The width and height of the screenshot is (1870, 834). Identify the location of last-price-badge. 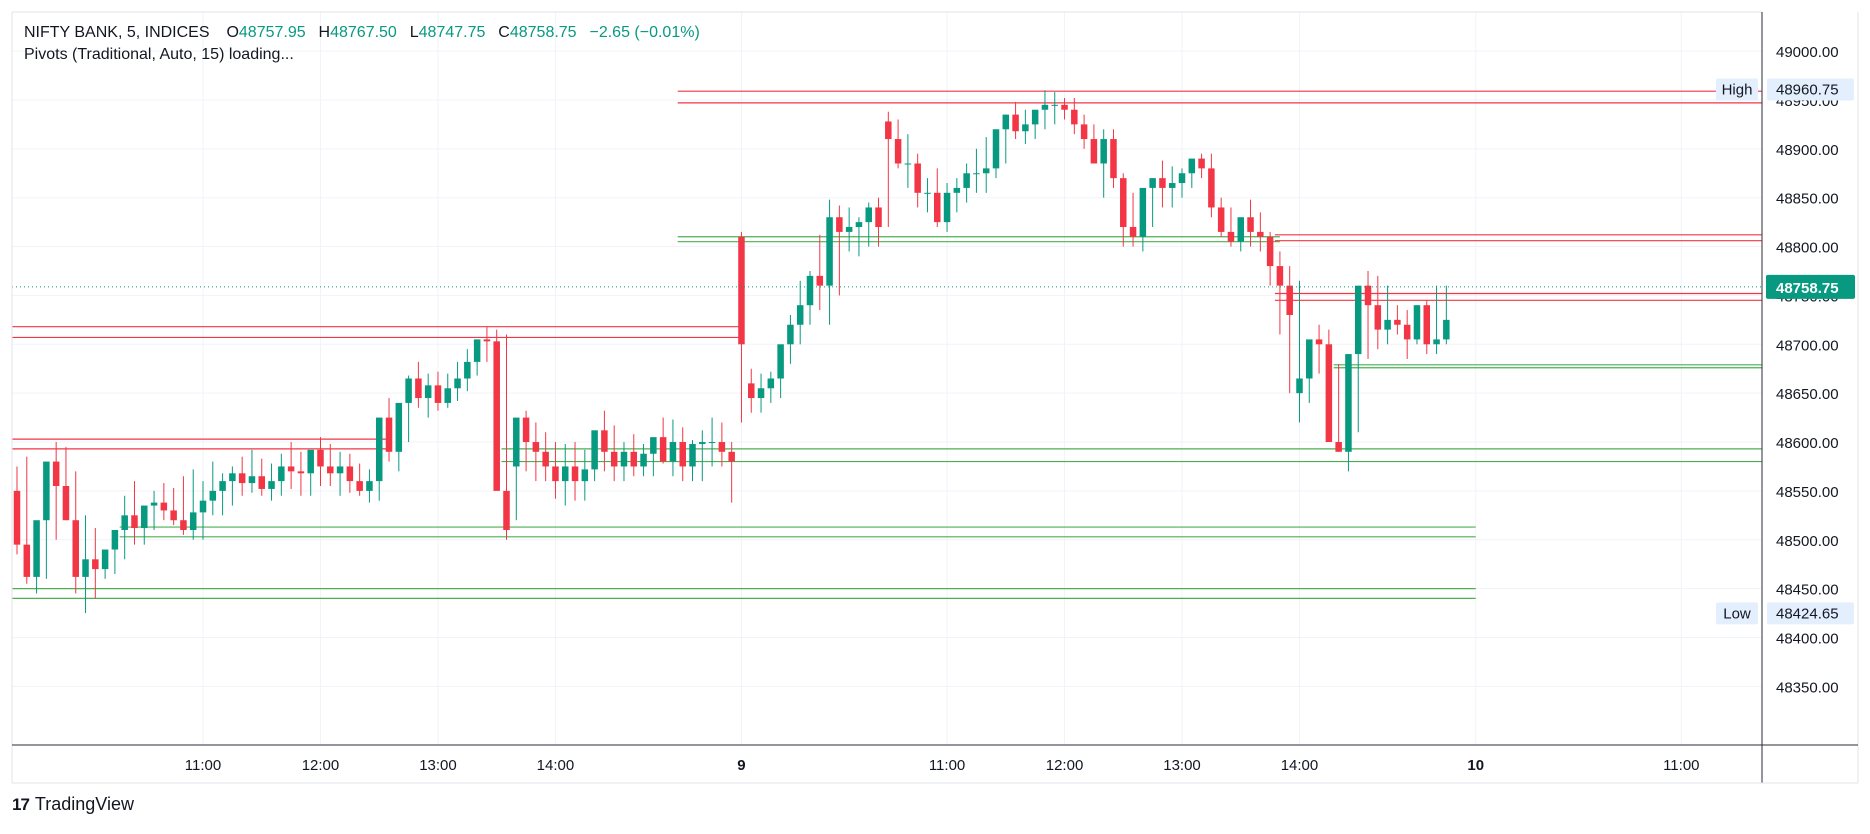
(1810, 286).